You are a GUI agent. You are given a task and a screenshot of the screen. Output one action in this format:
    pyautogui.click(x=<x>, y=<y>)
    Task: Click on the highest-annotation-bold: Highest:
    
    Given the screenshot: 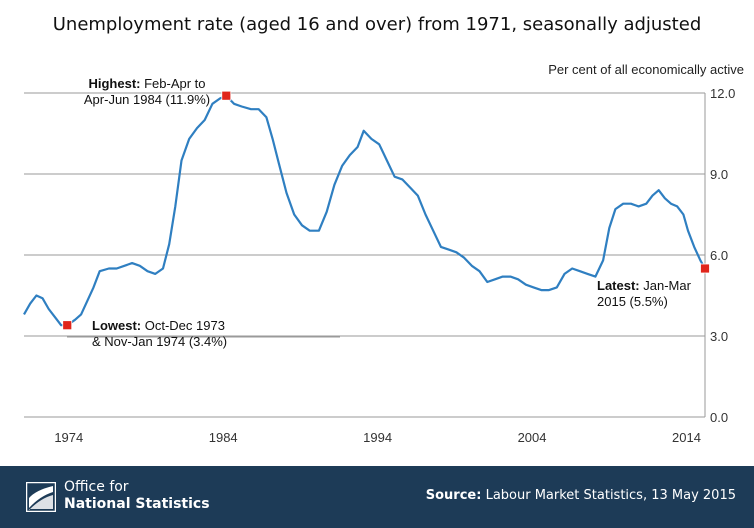 What is the action you would take?
    pyautogui.click(x=114, y=83)
    